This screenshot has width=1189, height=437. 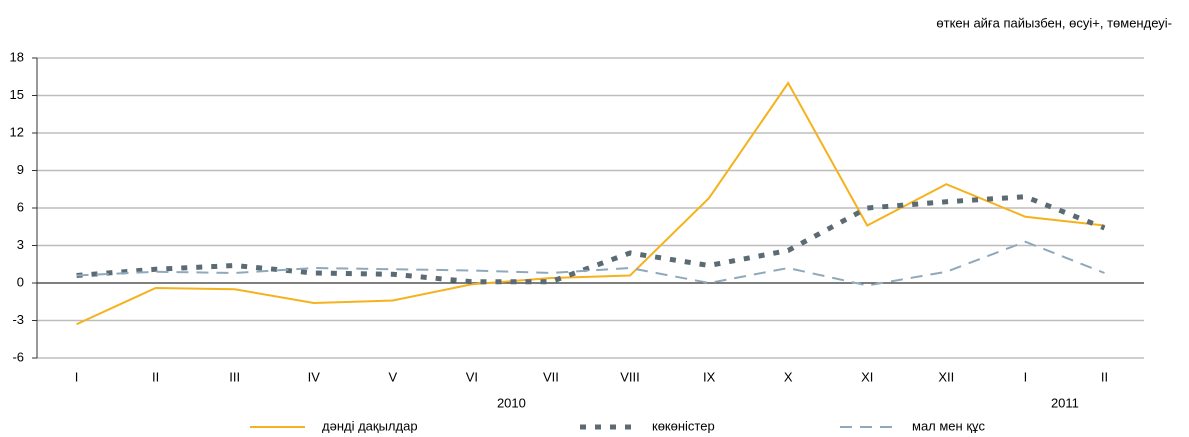 What do you see at coordinates (867, 376) in the screenshot?
I see `x-tick-label: XI` at bounding box center [867, 376].